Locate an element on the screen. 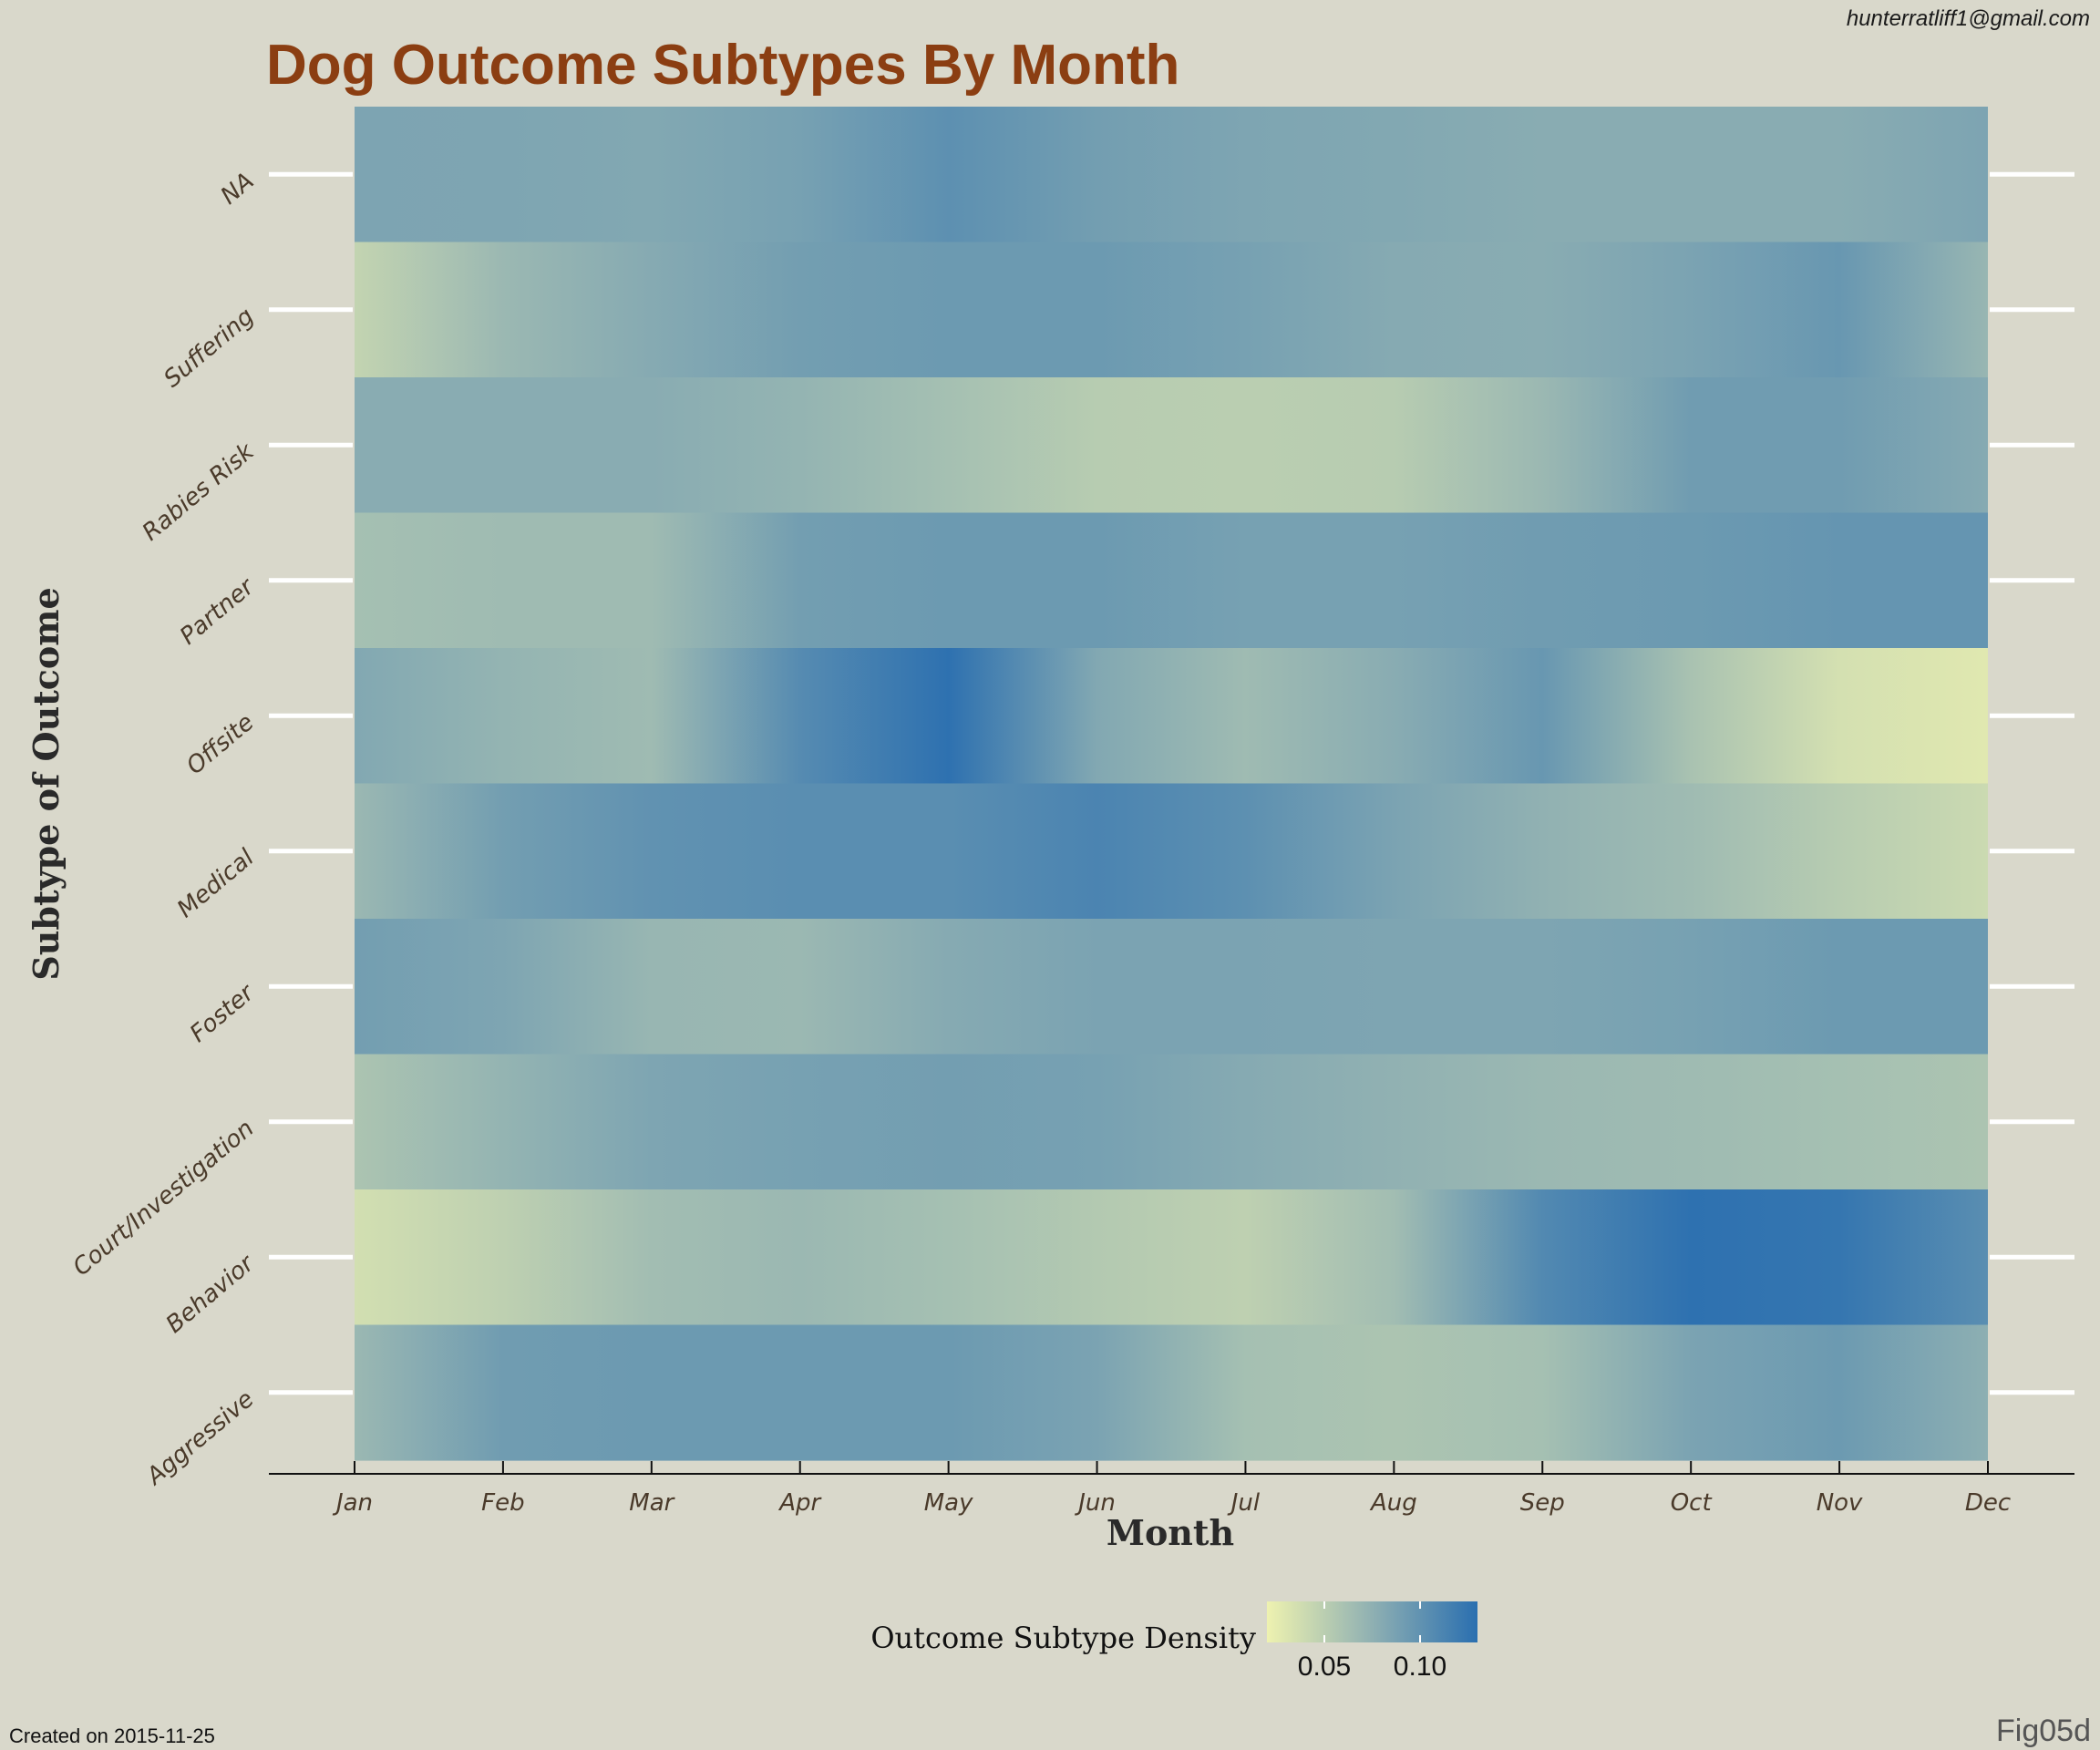 Image resolution: width=2100 pixels, height=1750 pixels. x-tick-label: Jul is located at coordinates (1244, 1503).